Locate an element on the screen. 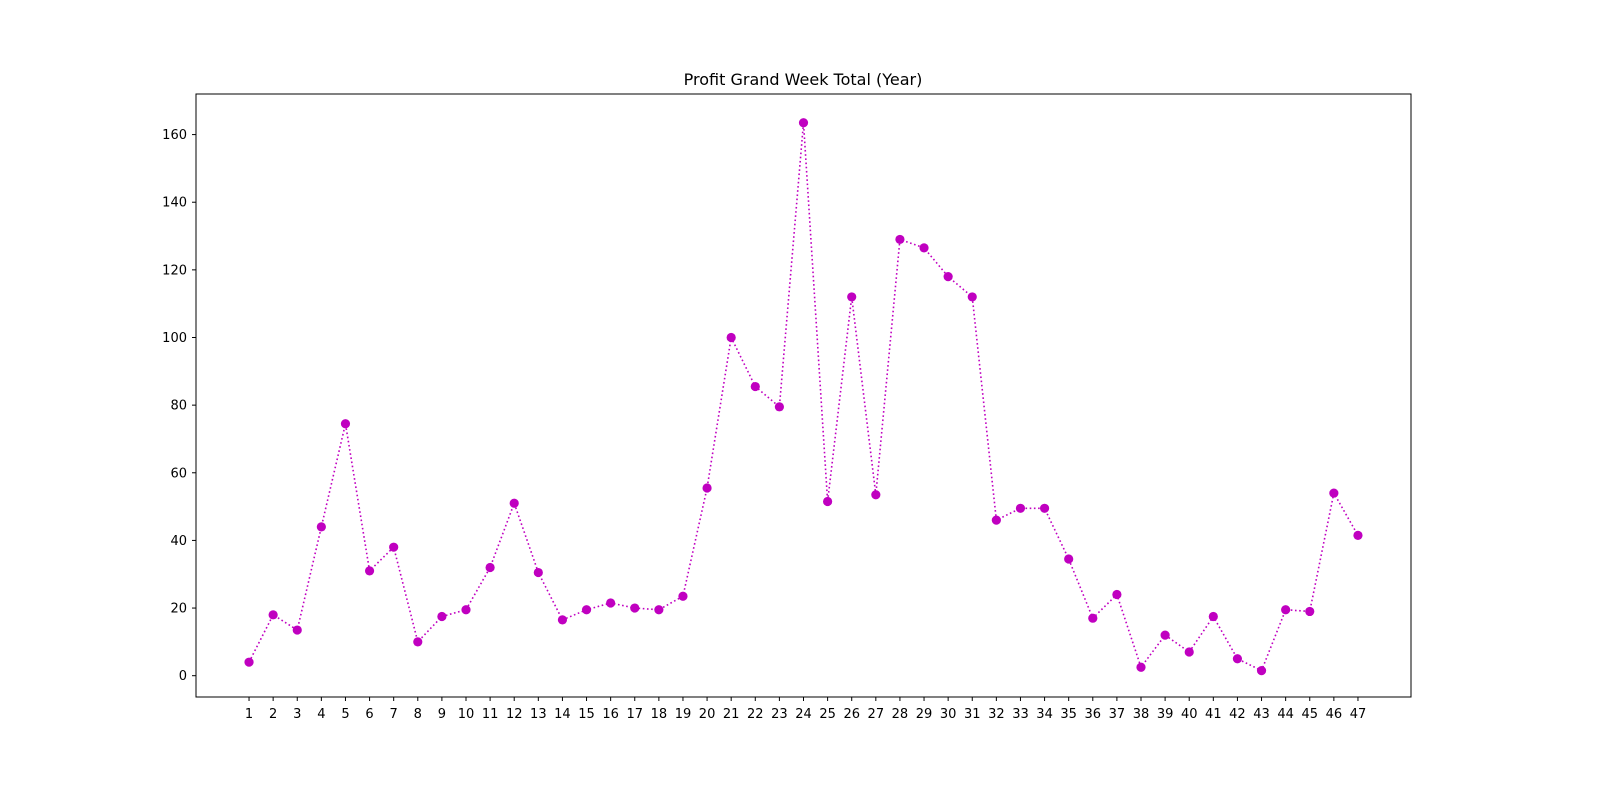 The width and height of the screenshot is (1600, 800). x-tick-label: 9 is located at coordinates (442, 714).